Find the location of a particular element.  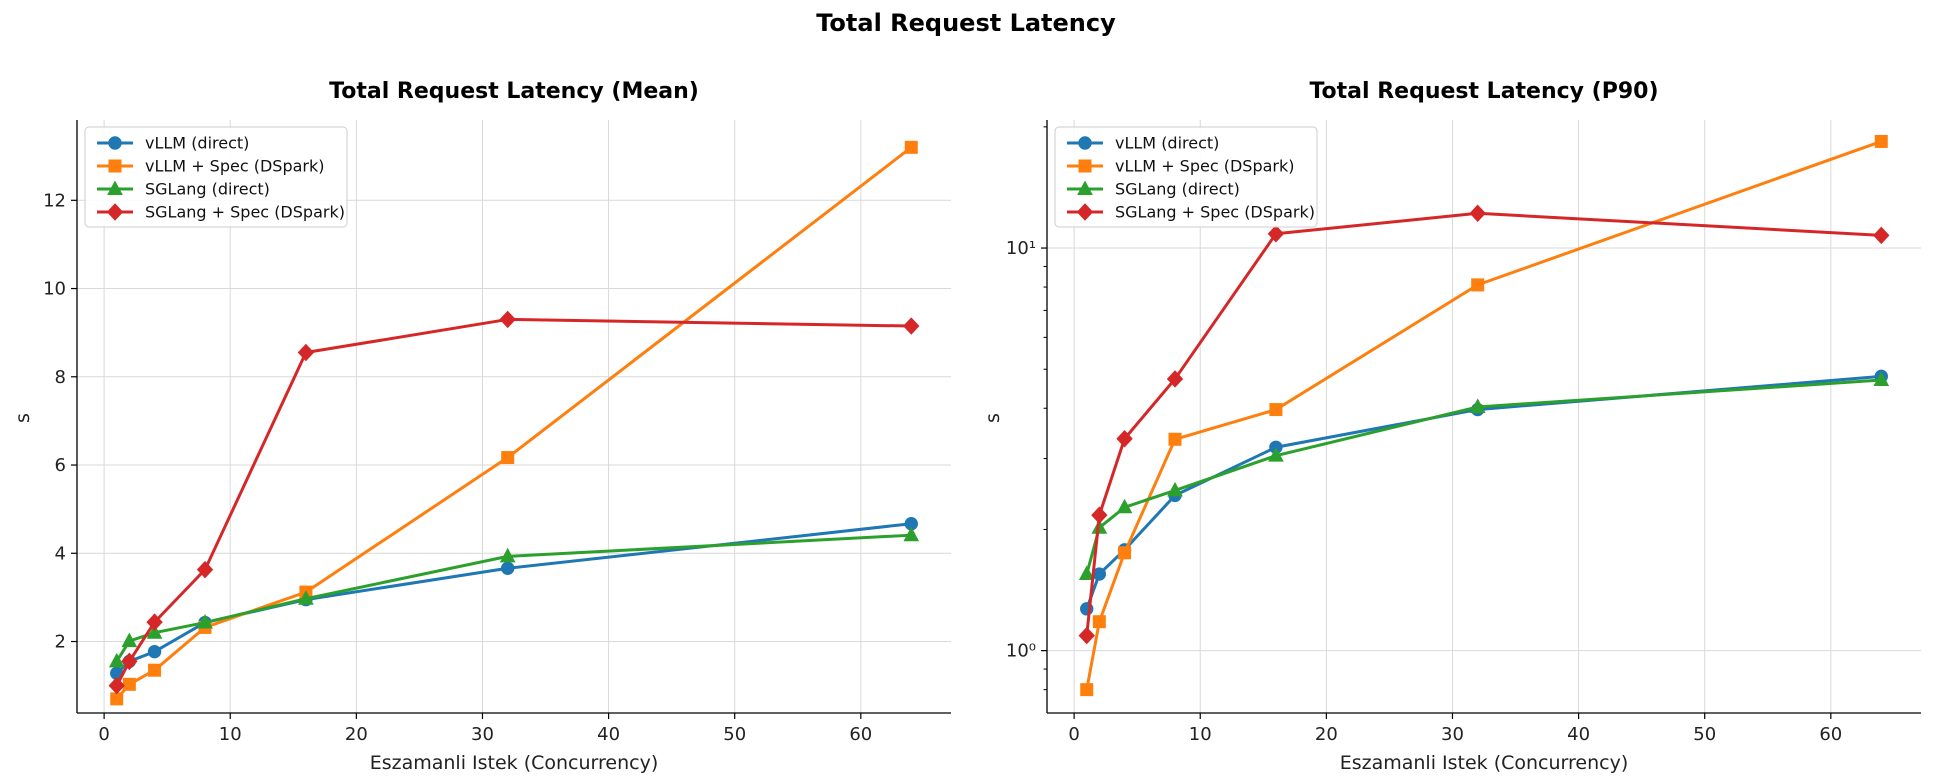

y-tick-label: 4 is located at coordinates (60, 553).